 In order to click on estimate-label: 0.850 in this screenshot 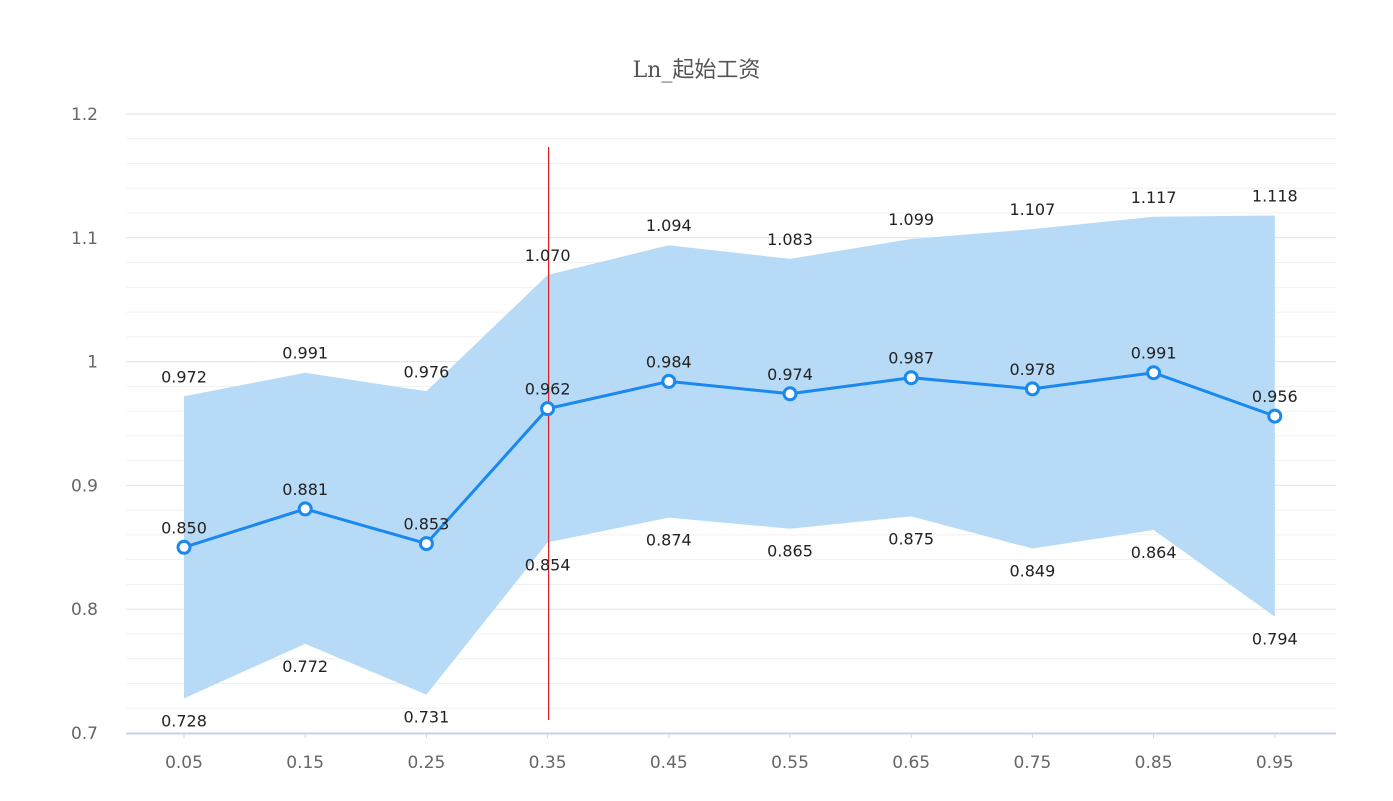, I will do `click(184, 527)`.